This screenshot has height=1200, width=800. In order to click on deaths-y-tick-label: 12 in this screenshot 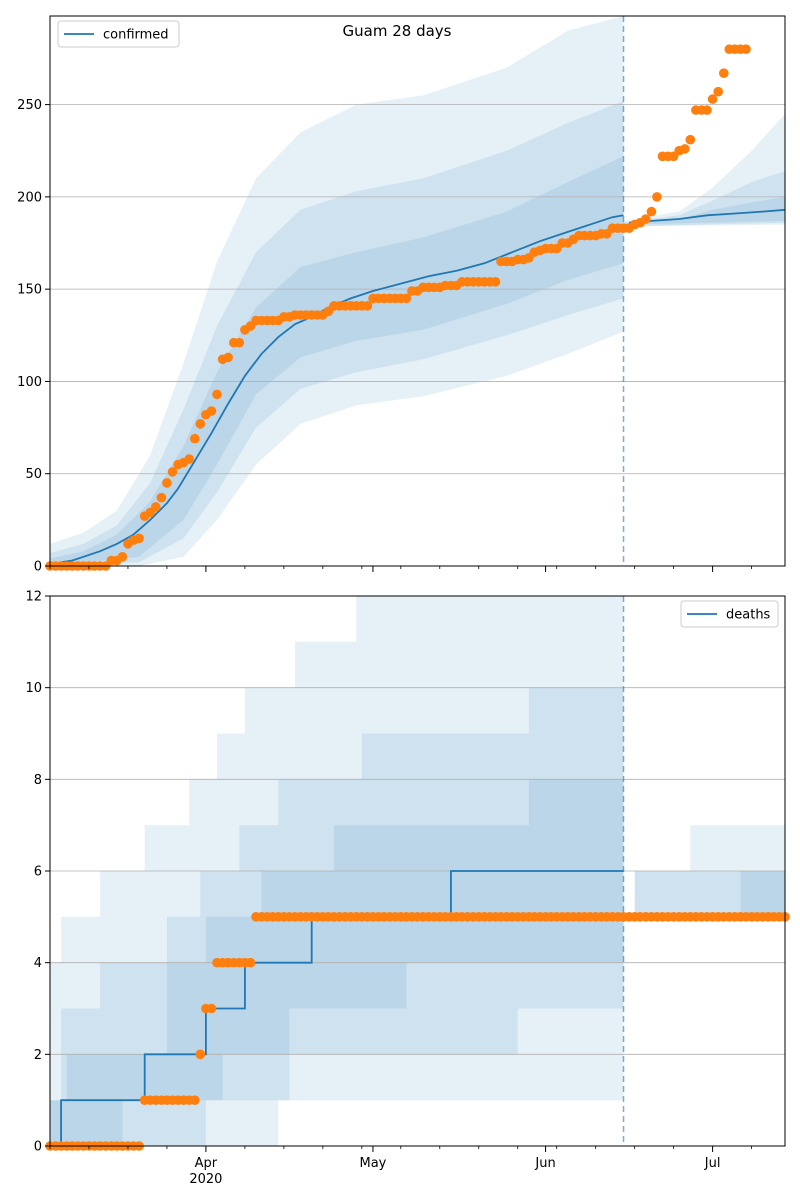, I will do `click(33, 597)`.